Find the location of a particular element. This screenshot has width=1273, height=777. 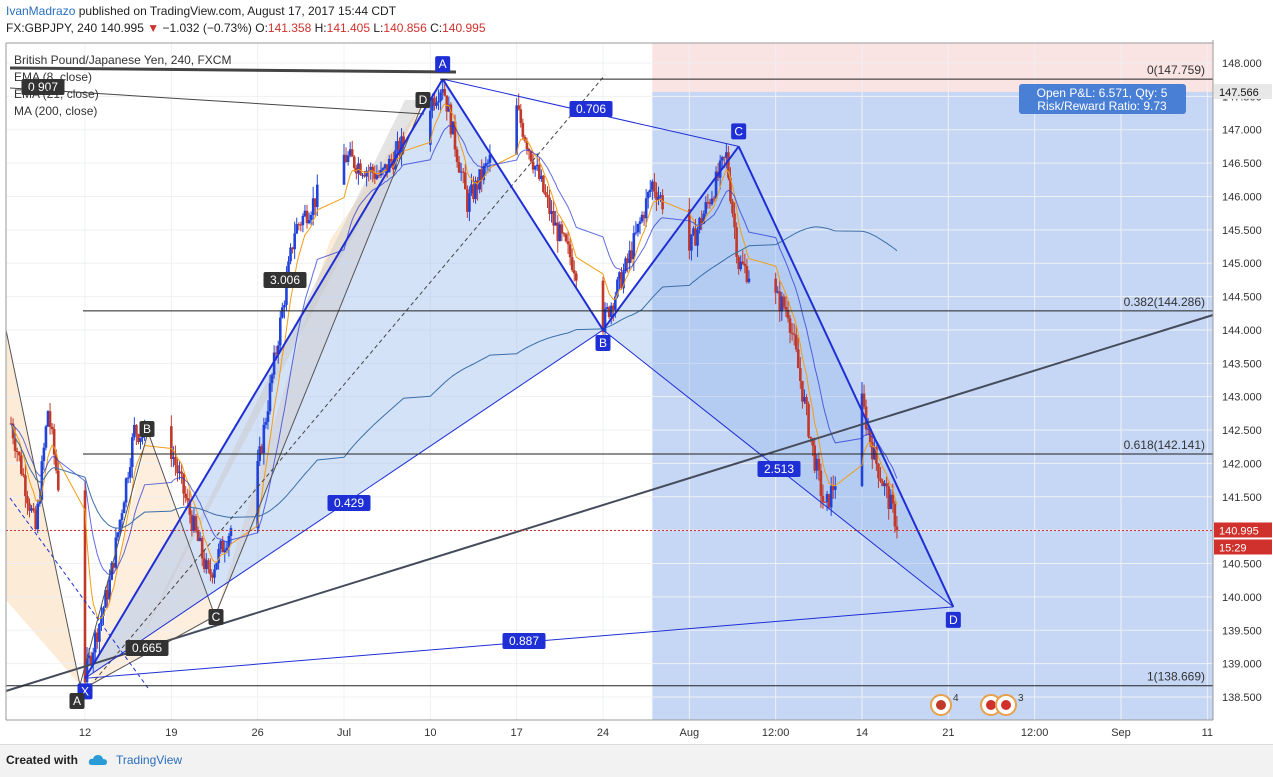

small-point-C-bg is located at coordinates (216, 617).